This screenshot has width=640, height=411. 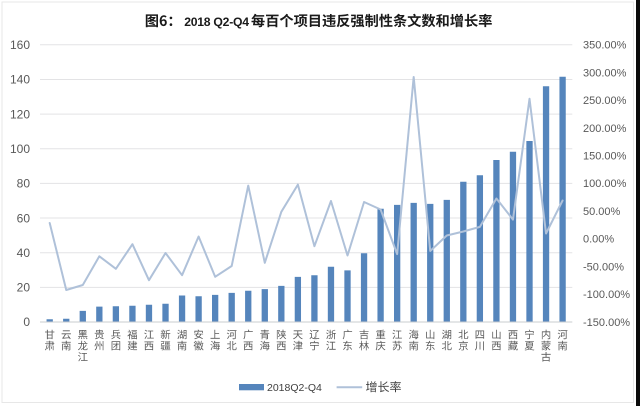 I want to click on svg-text: 200.00%, so click(x=605, y=129).